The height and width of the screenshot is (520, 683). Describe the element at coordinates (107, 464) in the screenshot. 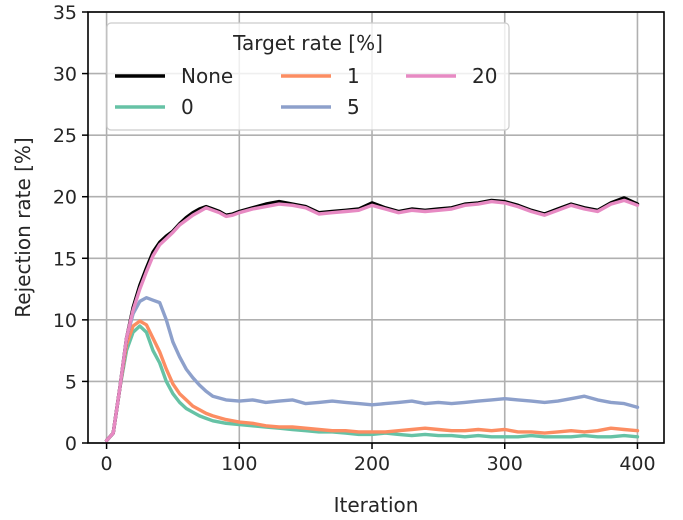

I see `x-tick-label: 0` at that location.